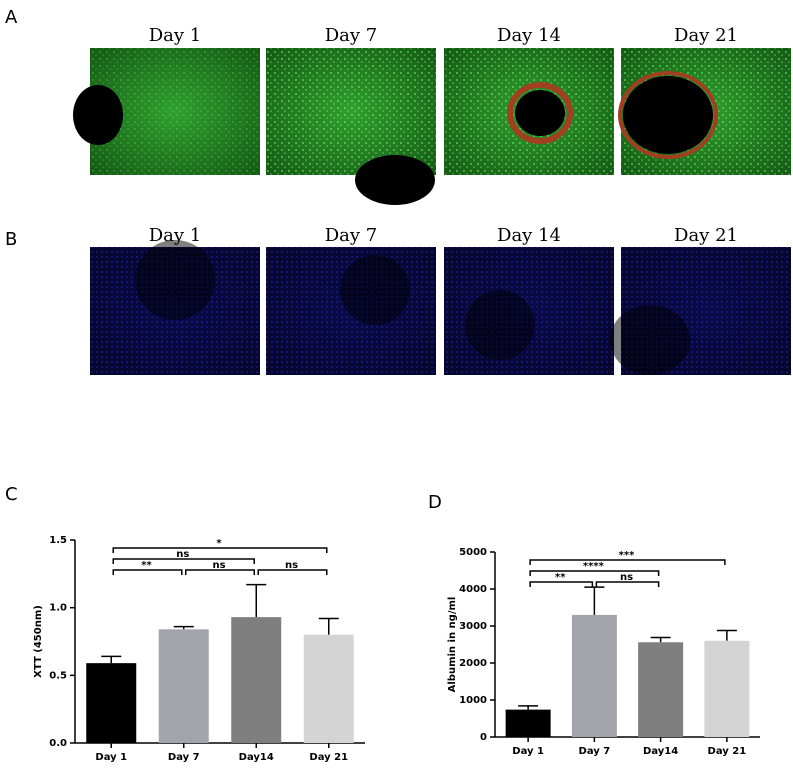  What do you see at coordinates (473, 552) in the screenshot?
I see `y-tick-label: 5000` at bounding box center [473, 552].